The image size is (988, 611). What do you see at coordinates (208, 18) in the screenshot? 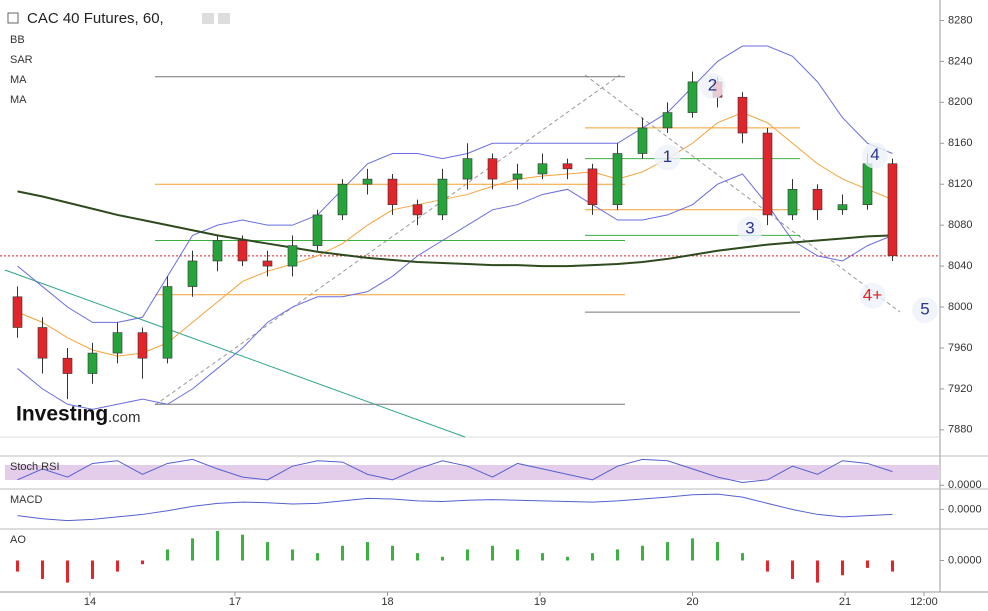
I see `eye-icon` at bounding box center [208, 18].